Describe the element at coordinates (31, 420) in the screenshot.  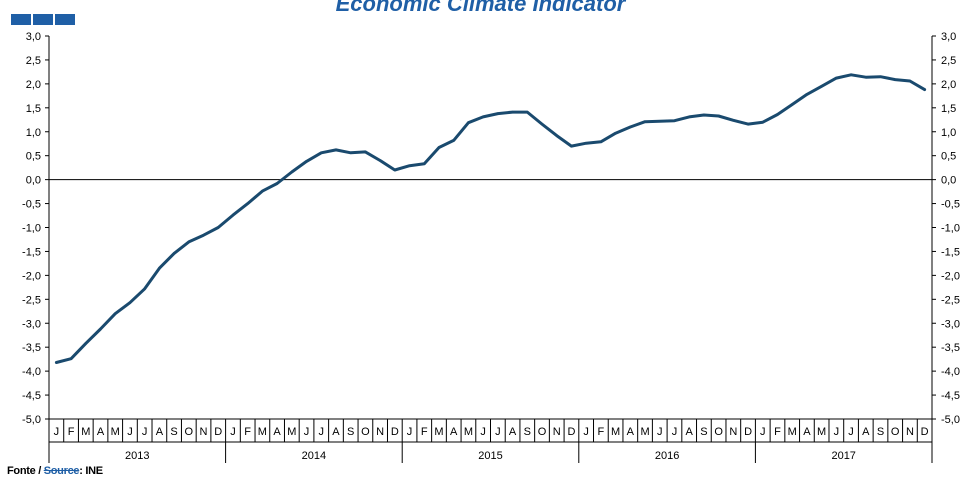
I see `y-tick-label-left: -5,0` at that location.